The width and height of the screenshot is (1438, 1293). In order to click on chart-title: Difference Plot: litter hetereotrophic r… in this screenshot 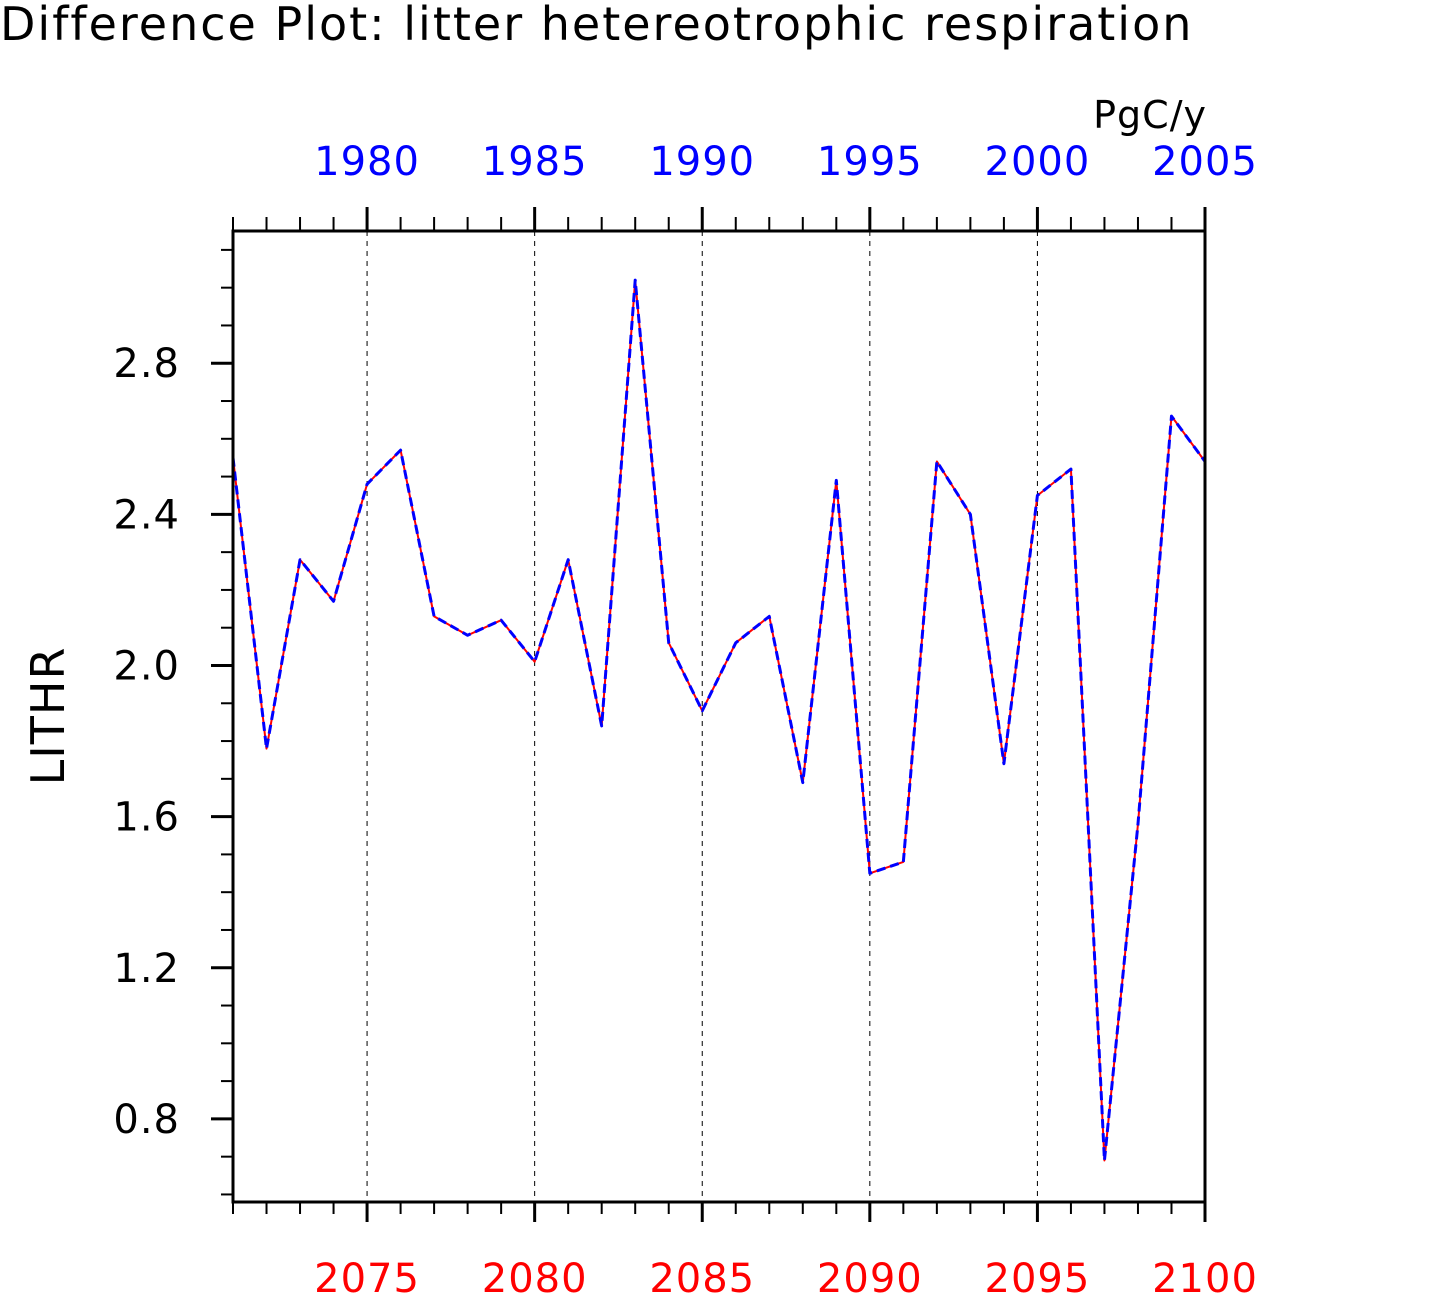, I will do `click(596, 25)`.